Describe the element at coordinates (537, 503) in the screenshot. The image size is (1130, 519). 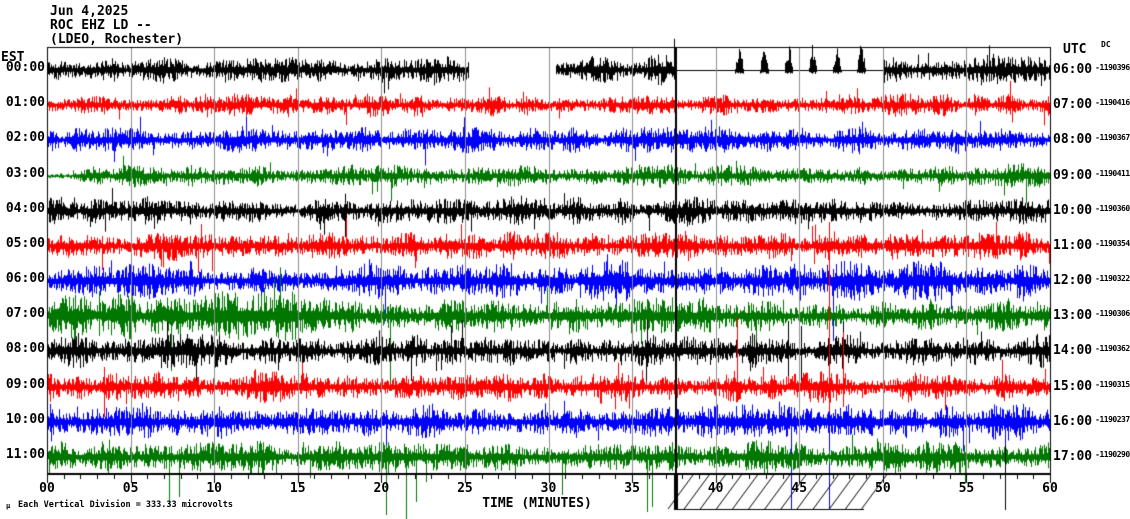
I see `time-axis-title: TIME (MINUTES)` at that location.